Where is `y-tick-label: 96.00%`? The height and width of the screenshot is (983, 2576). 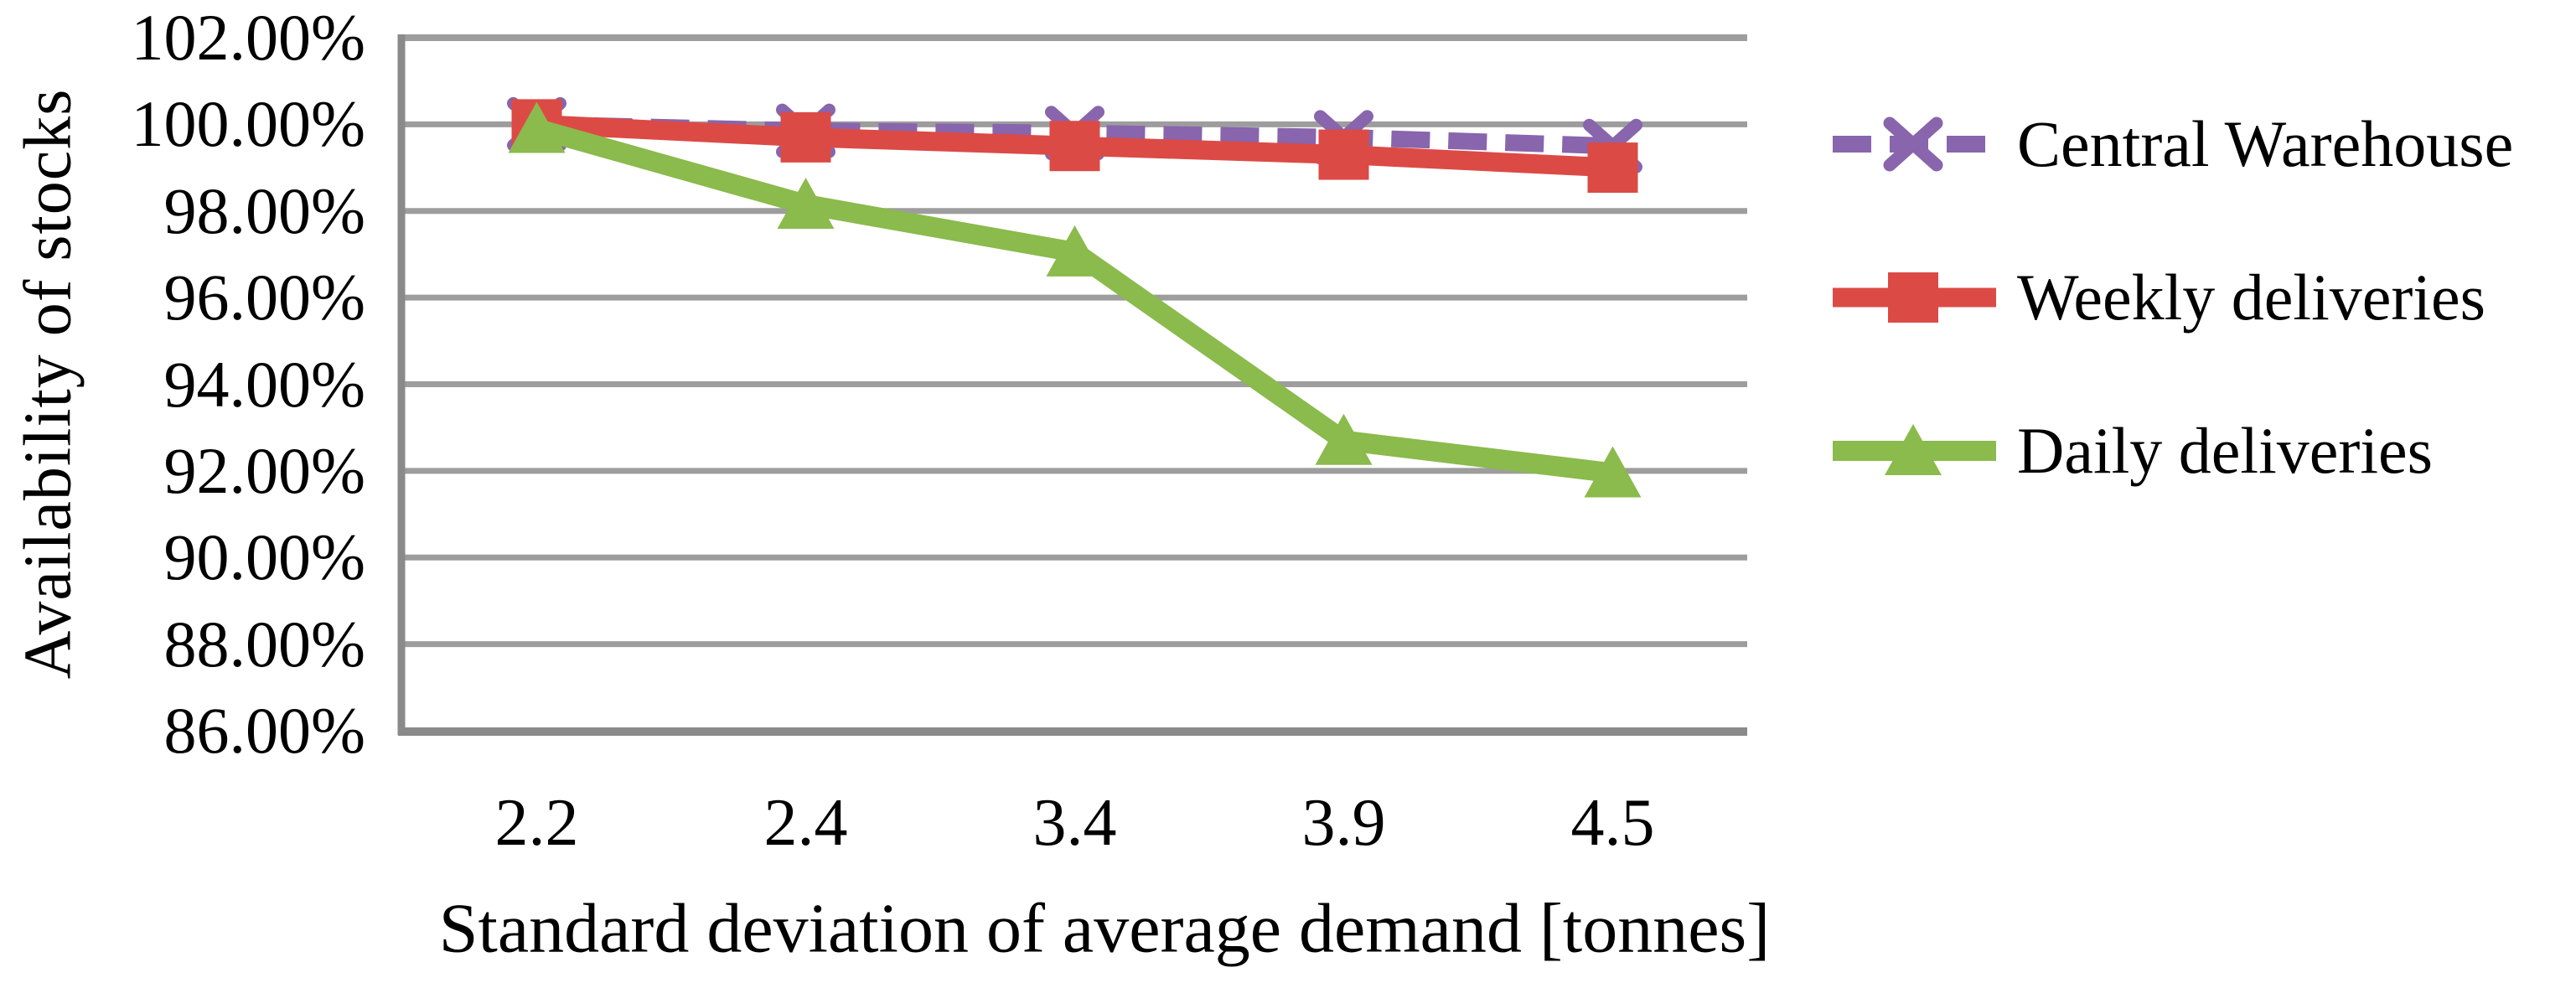
y-tick-label: 96.00% is located at coordinates (264, 298).